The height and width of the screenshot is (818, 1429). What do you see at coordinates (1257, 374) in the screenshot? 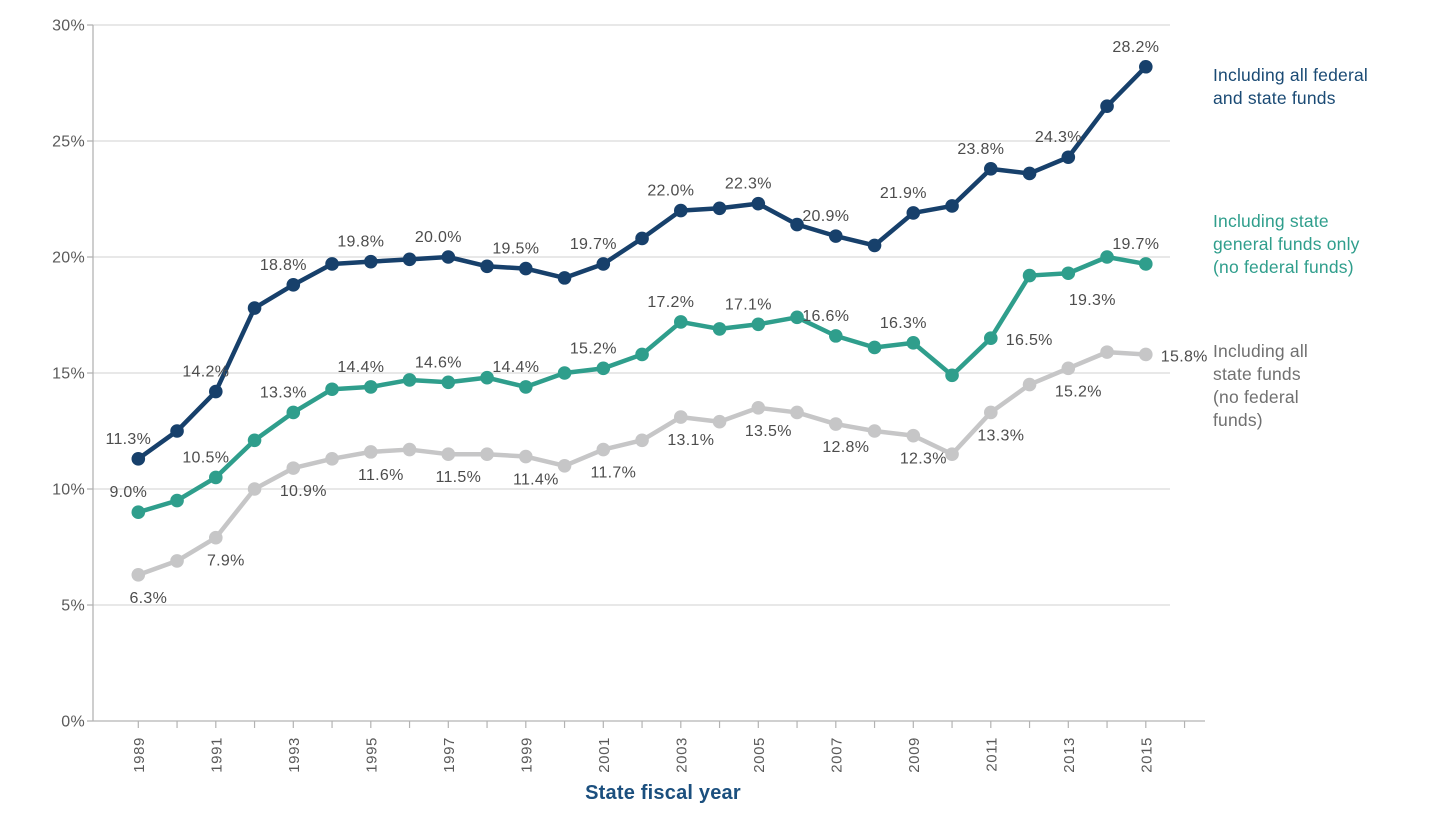
I see `legend-line: state funds` at bounding box center [1257, 374].